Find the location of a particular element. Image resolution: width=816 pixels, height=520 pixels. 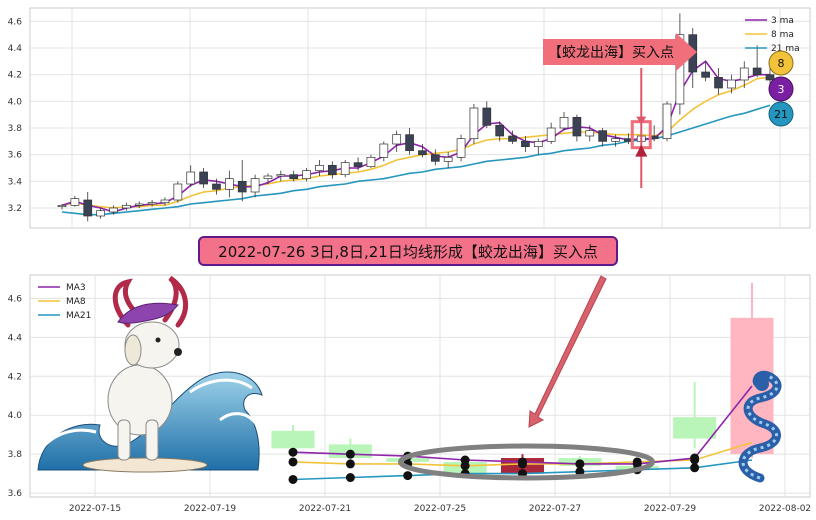

dog-nose is located at coordinates (178, 352).